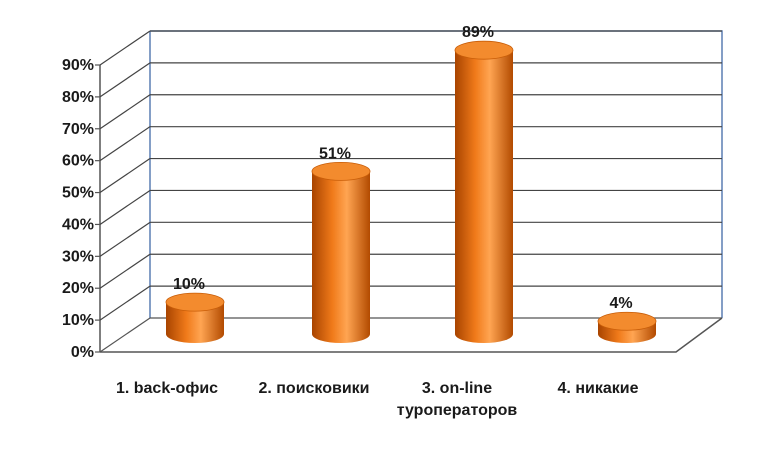 The image size is (771, 449). Describe the element at coordinates (78, 129) in the screenshot. I see `y-tick-label: 70%` at that location.